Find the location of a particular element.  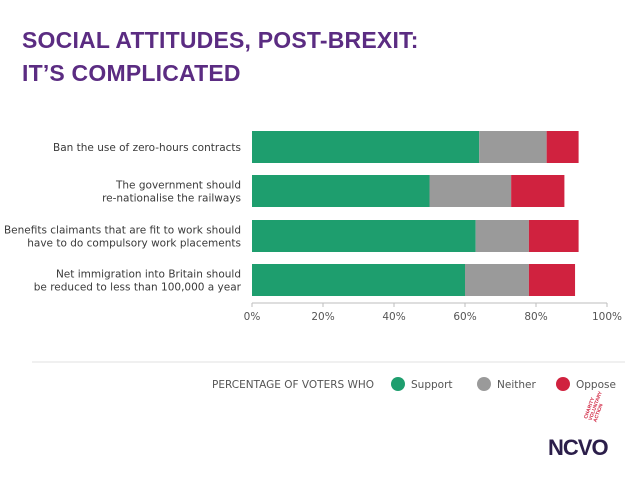

x-tick-label: 20% is located at coordinates (322, 317).